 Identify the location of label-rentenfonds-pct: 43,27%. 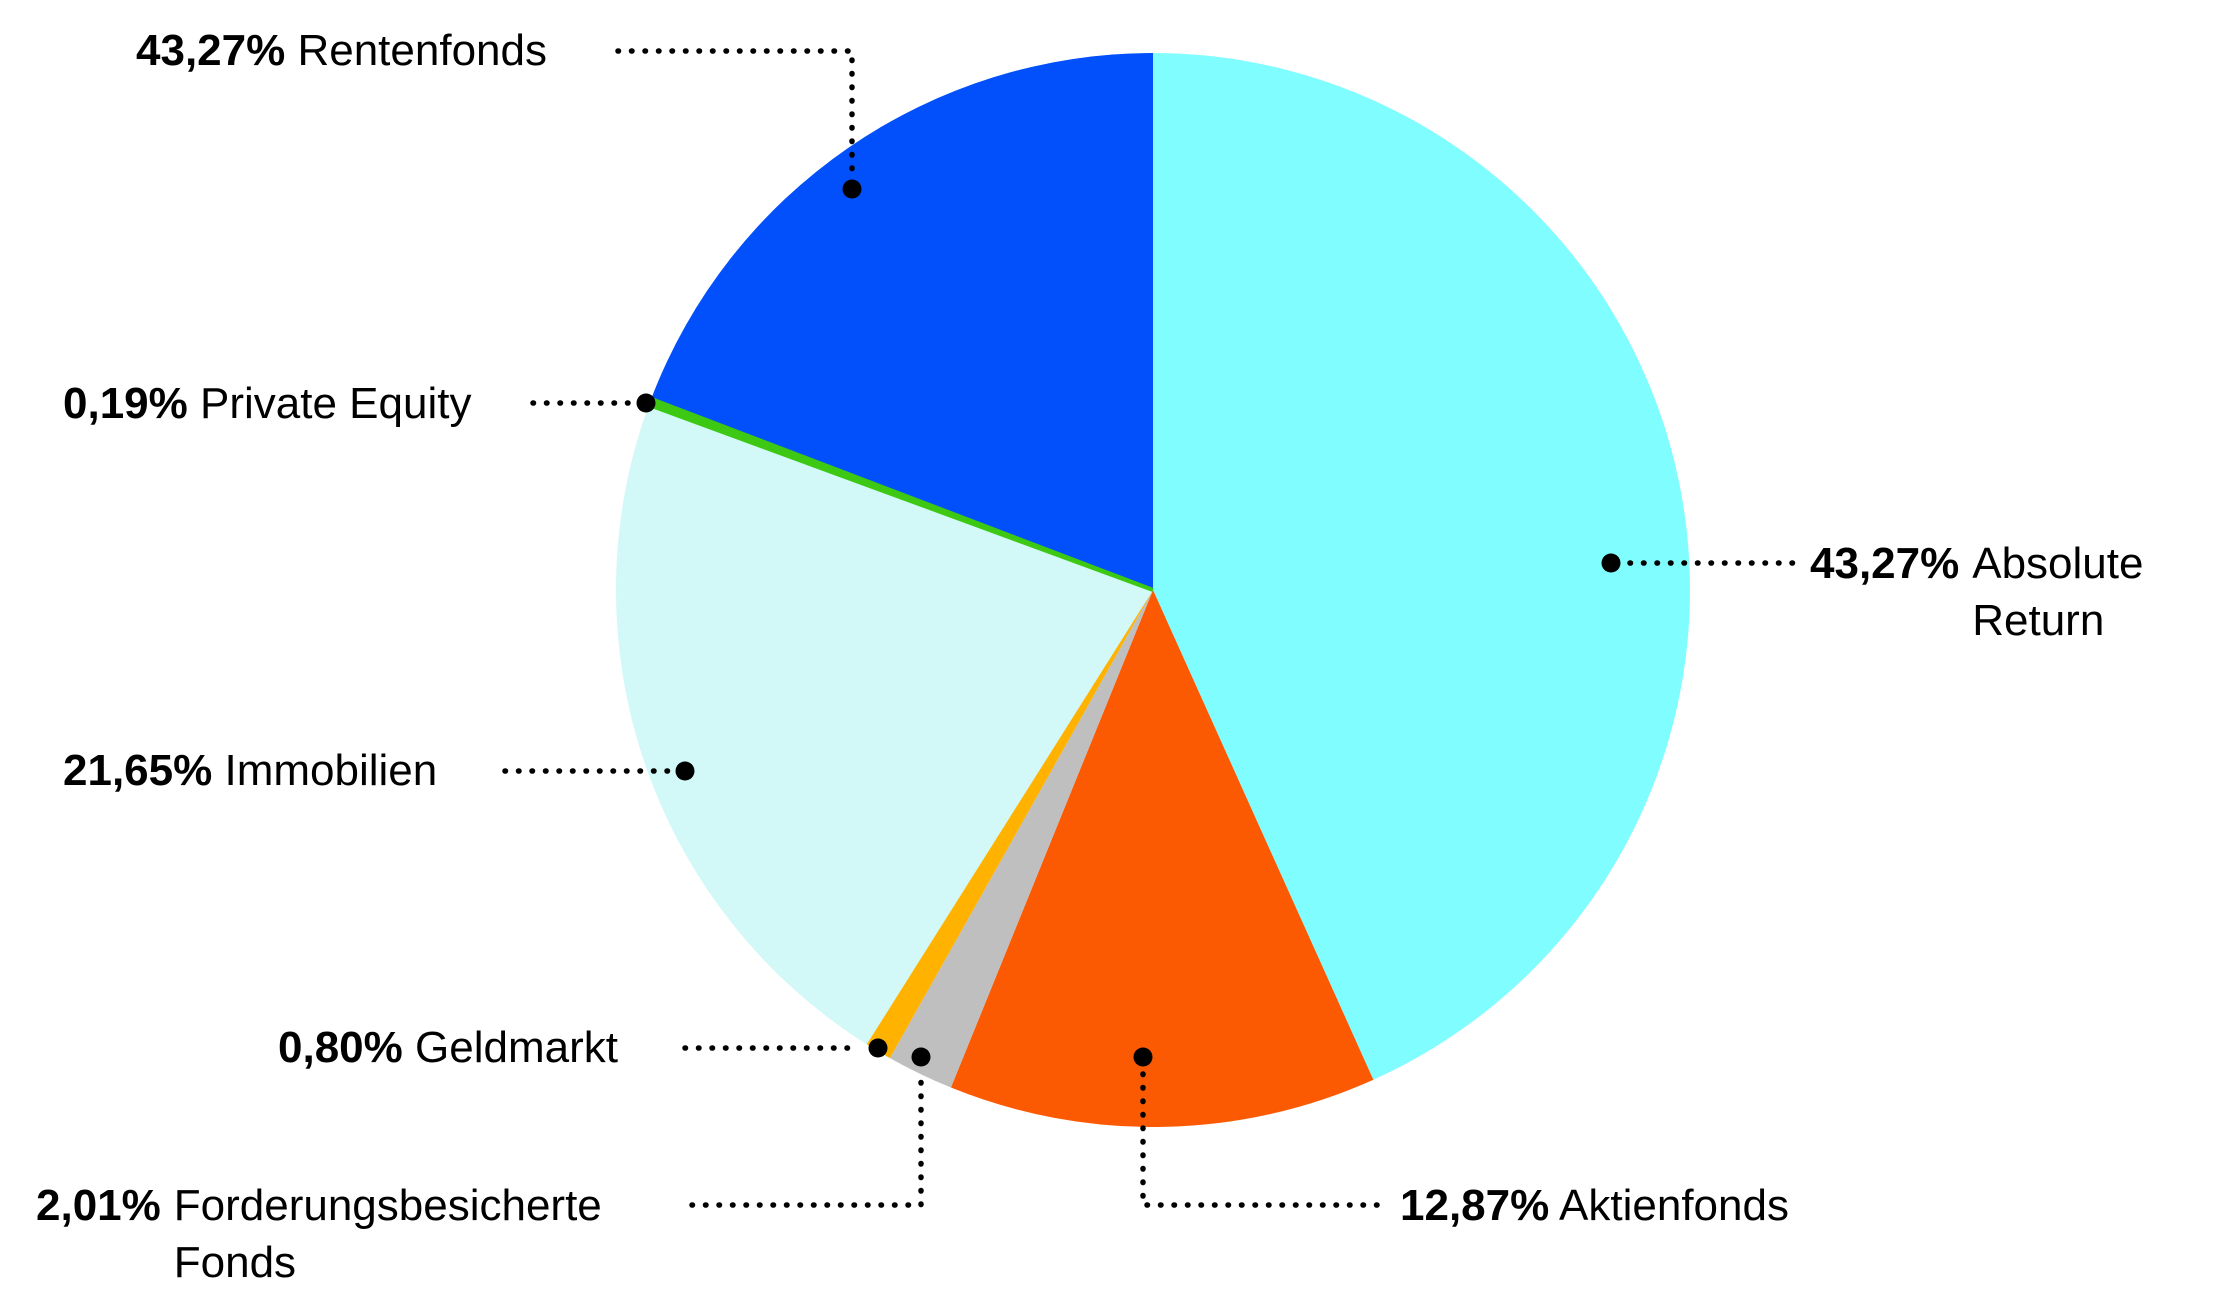
(211, 50).